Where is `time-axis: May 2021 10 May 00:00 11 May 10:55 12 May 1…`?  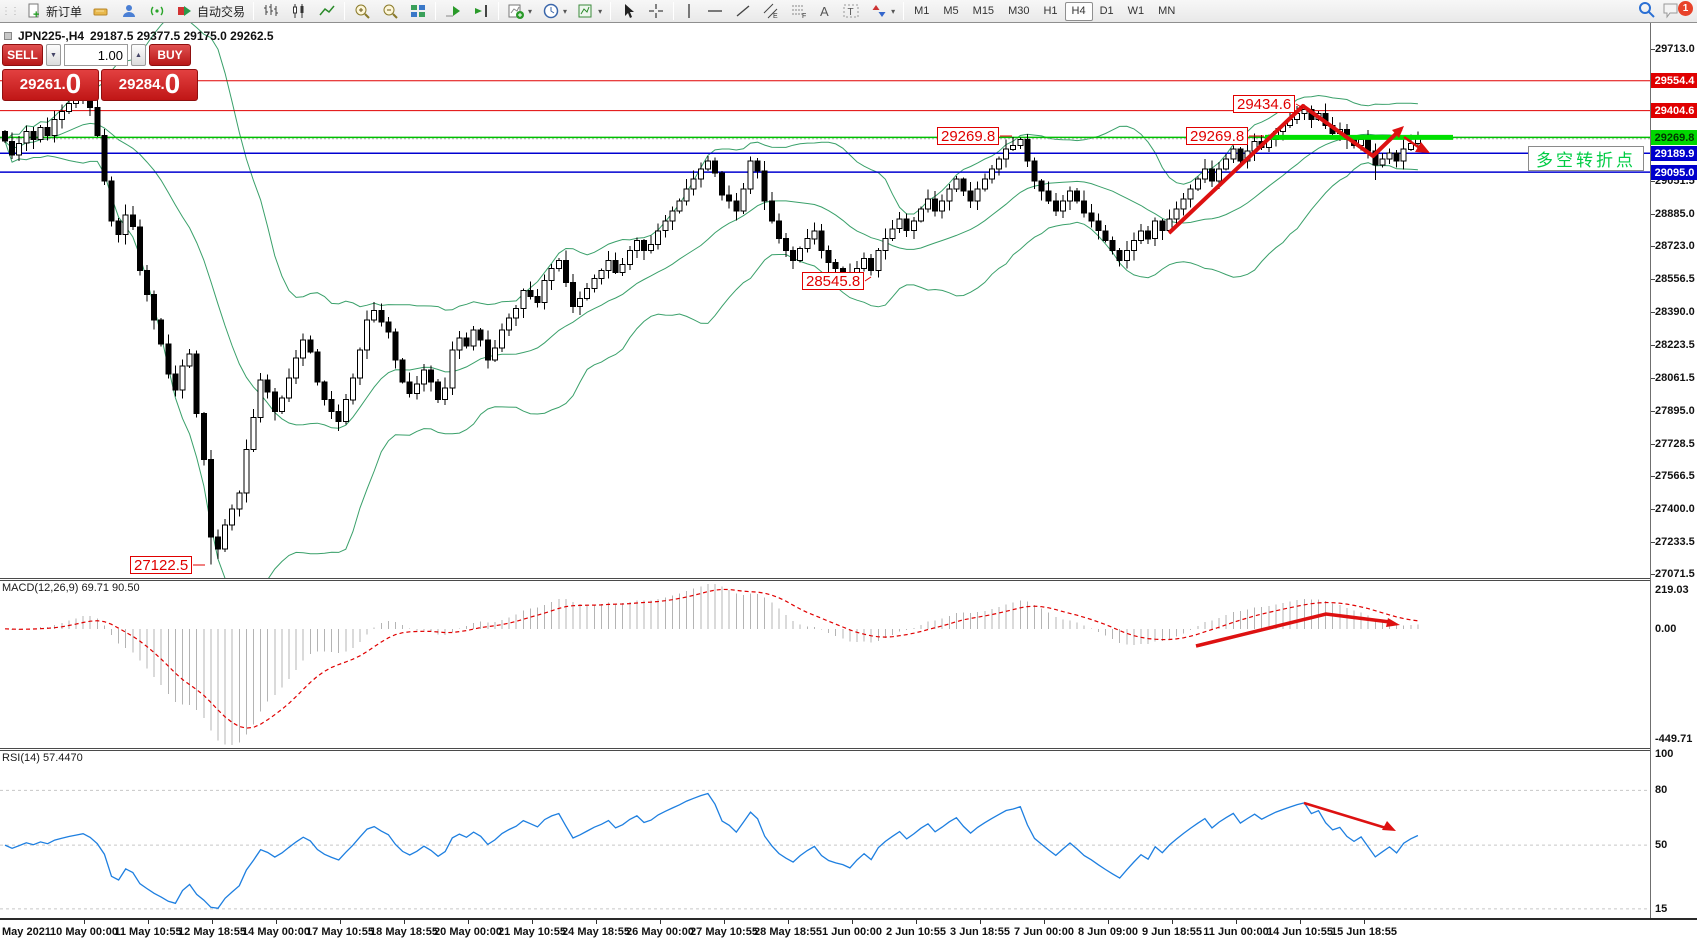
time-axis: May 2021 10 May 00:00 11 May 10:55 12 May 1… is located at coordinates (848, 930).